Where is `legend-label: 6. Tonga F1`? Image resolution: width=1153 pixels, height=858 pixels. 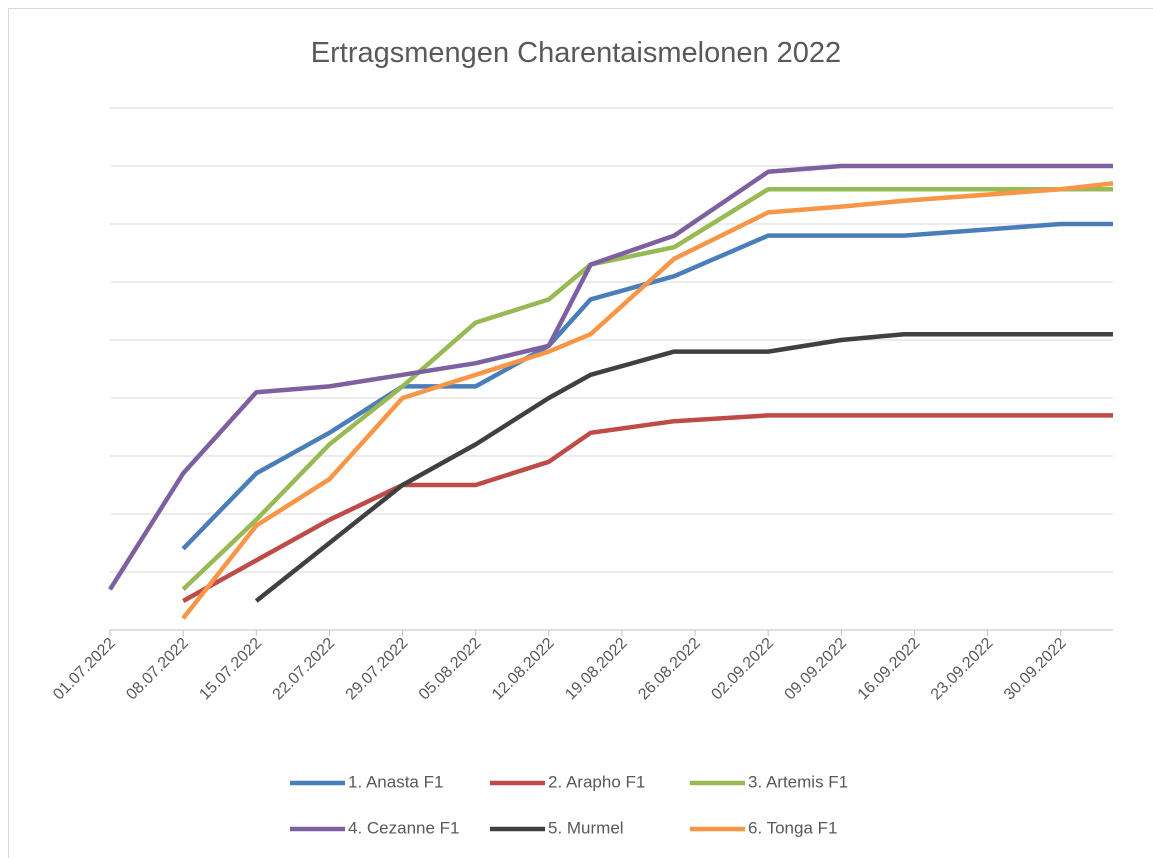
legend-label: 6. Tonga F1 is located at coordinates (792, 827).